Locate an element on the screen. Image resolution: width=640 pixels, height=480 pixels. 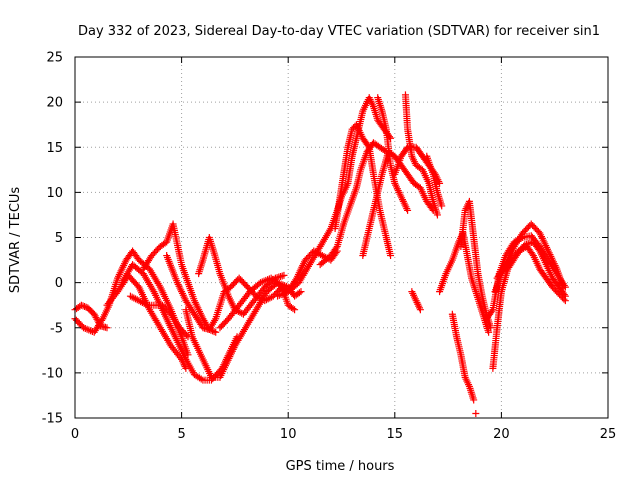
series-arc6 is located at coordinates (159, 316).